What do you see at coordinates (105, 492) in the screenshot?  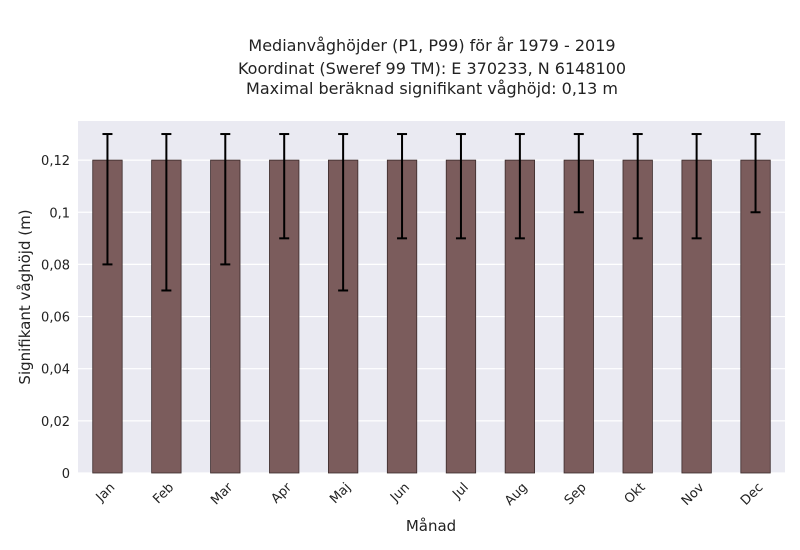 I see `x-tick-label: Jan` at bounding box center [105, 492].